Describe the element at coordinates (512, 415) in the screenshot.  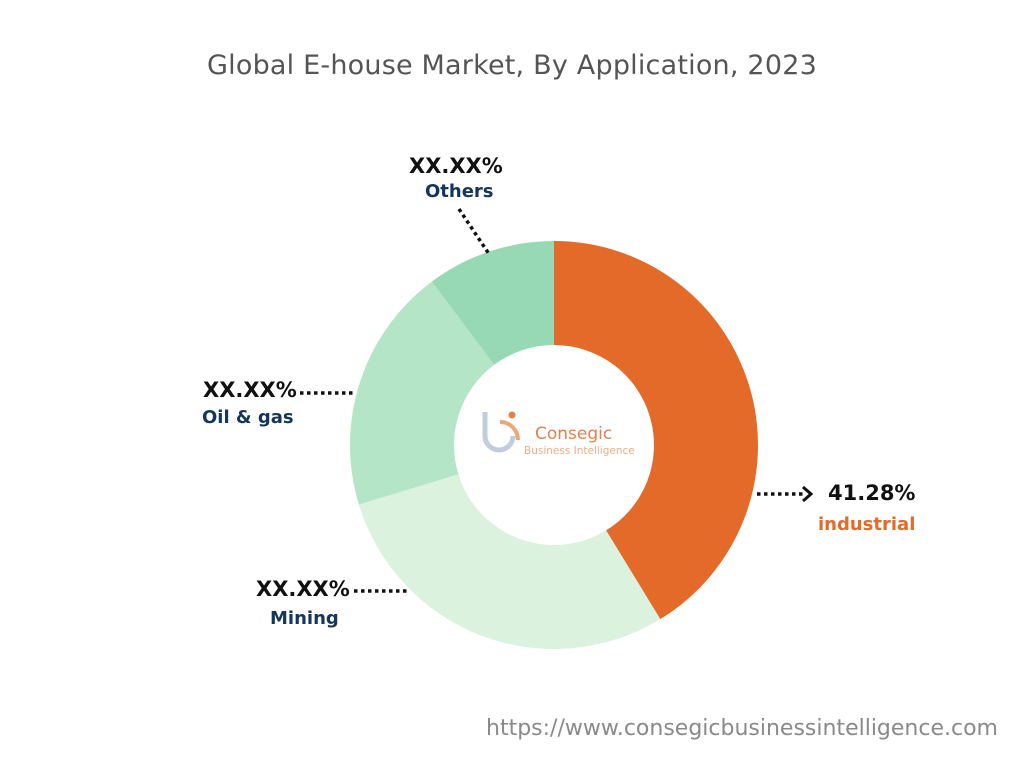
I see `logo-dot-icon` at that location.